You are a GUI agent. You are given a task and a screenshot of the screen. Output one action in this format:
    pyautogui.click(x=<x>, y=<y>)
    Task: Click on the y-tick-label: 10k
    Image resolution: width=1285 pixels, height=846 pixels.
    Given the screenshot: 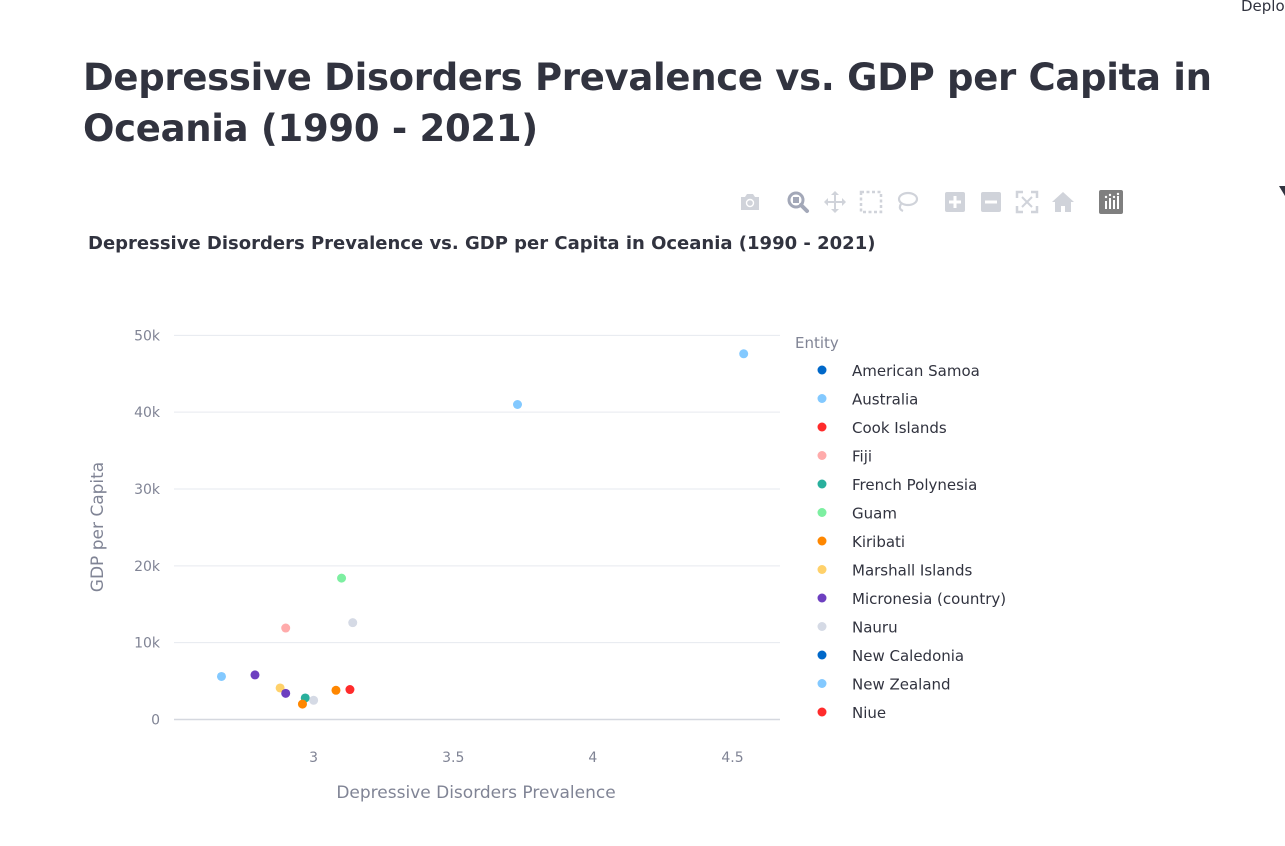 What is the action you would take?
    pyautogui.click(x=147, y=644)
    